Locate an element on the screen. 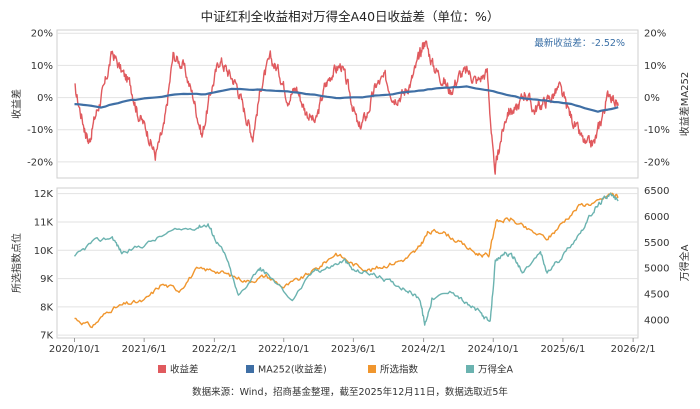 This screenshot has width=700, height=409. top-left-tick-label: -10% is located at coordinates (40, 130).